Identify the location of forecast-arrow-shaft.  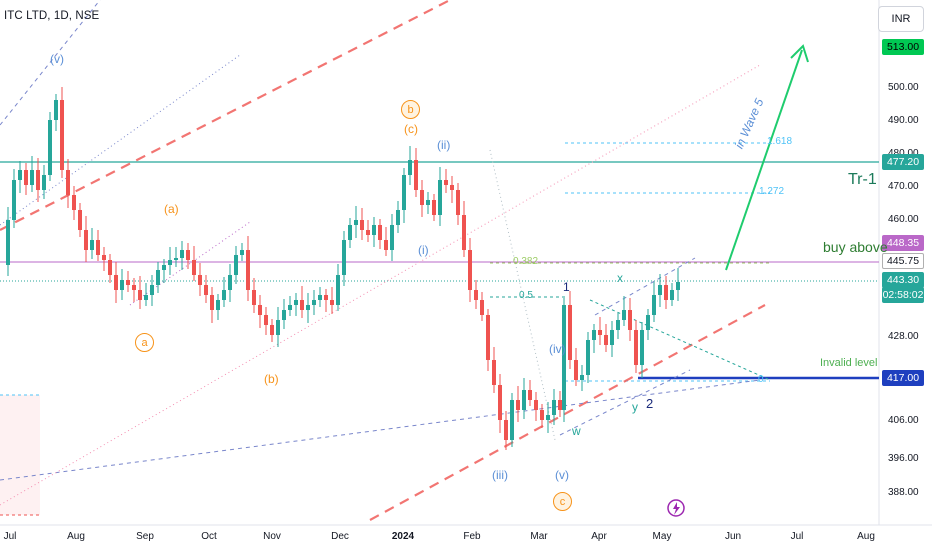
(764, 160).